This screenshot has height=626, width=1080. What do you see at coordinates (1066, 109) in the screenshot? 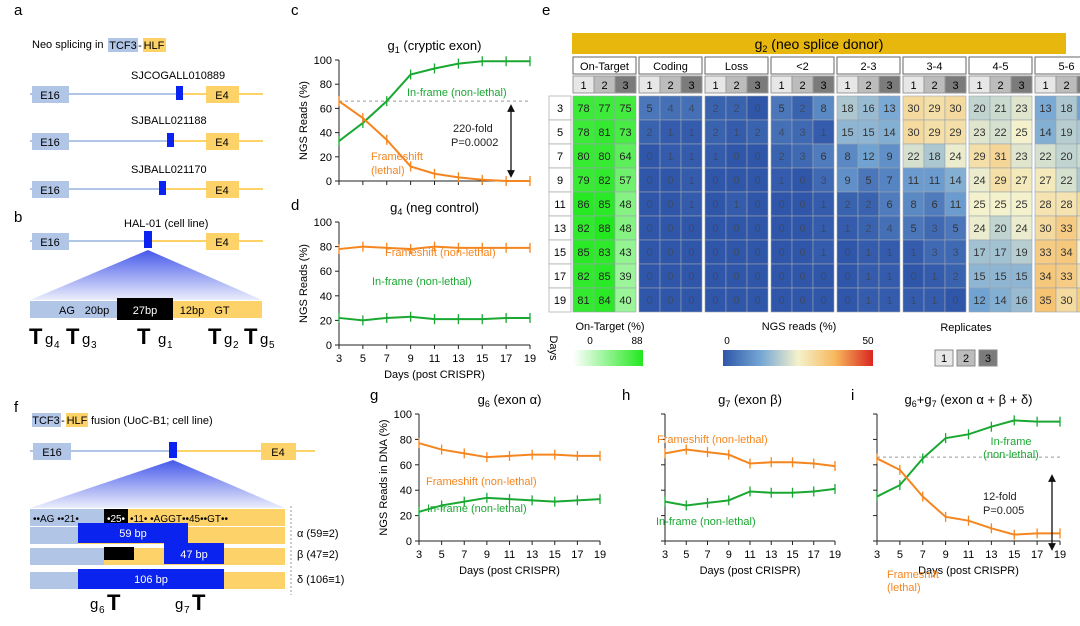
I see `heatmap-cell-value: 18` at bounding box center [1066, 109].